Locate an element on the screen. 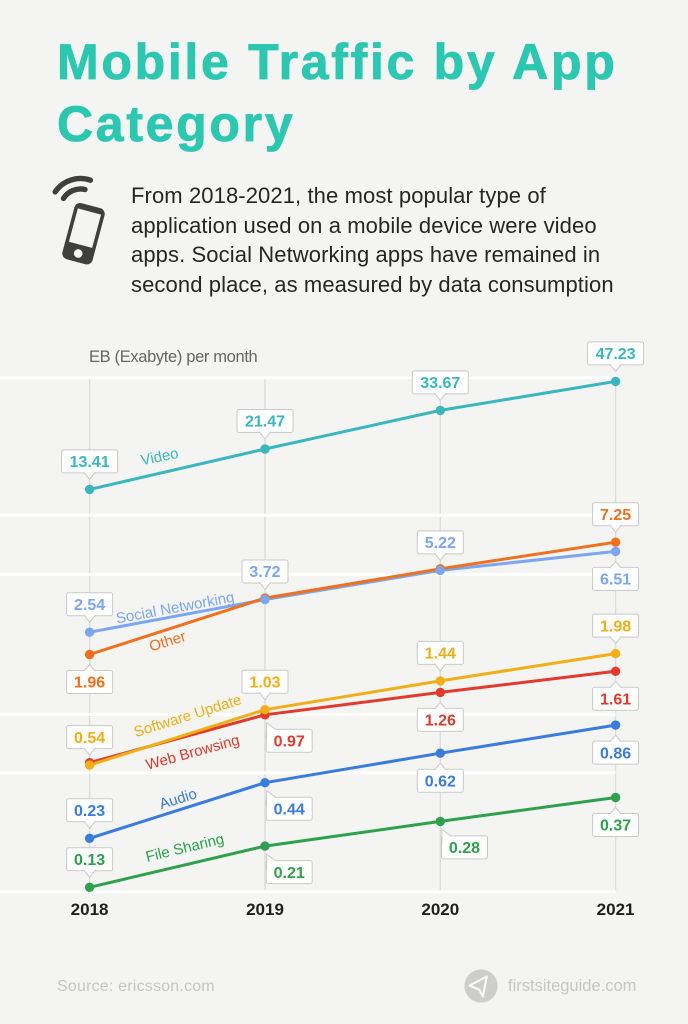  svg-text: 0.44 is located at coordinates (289, 809).